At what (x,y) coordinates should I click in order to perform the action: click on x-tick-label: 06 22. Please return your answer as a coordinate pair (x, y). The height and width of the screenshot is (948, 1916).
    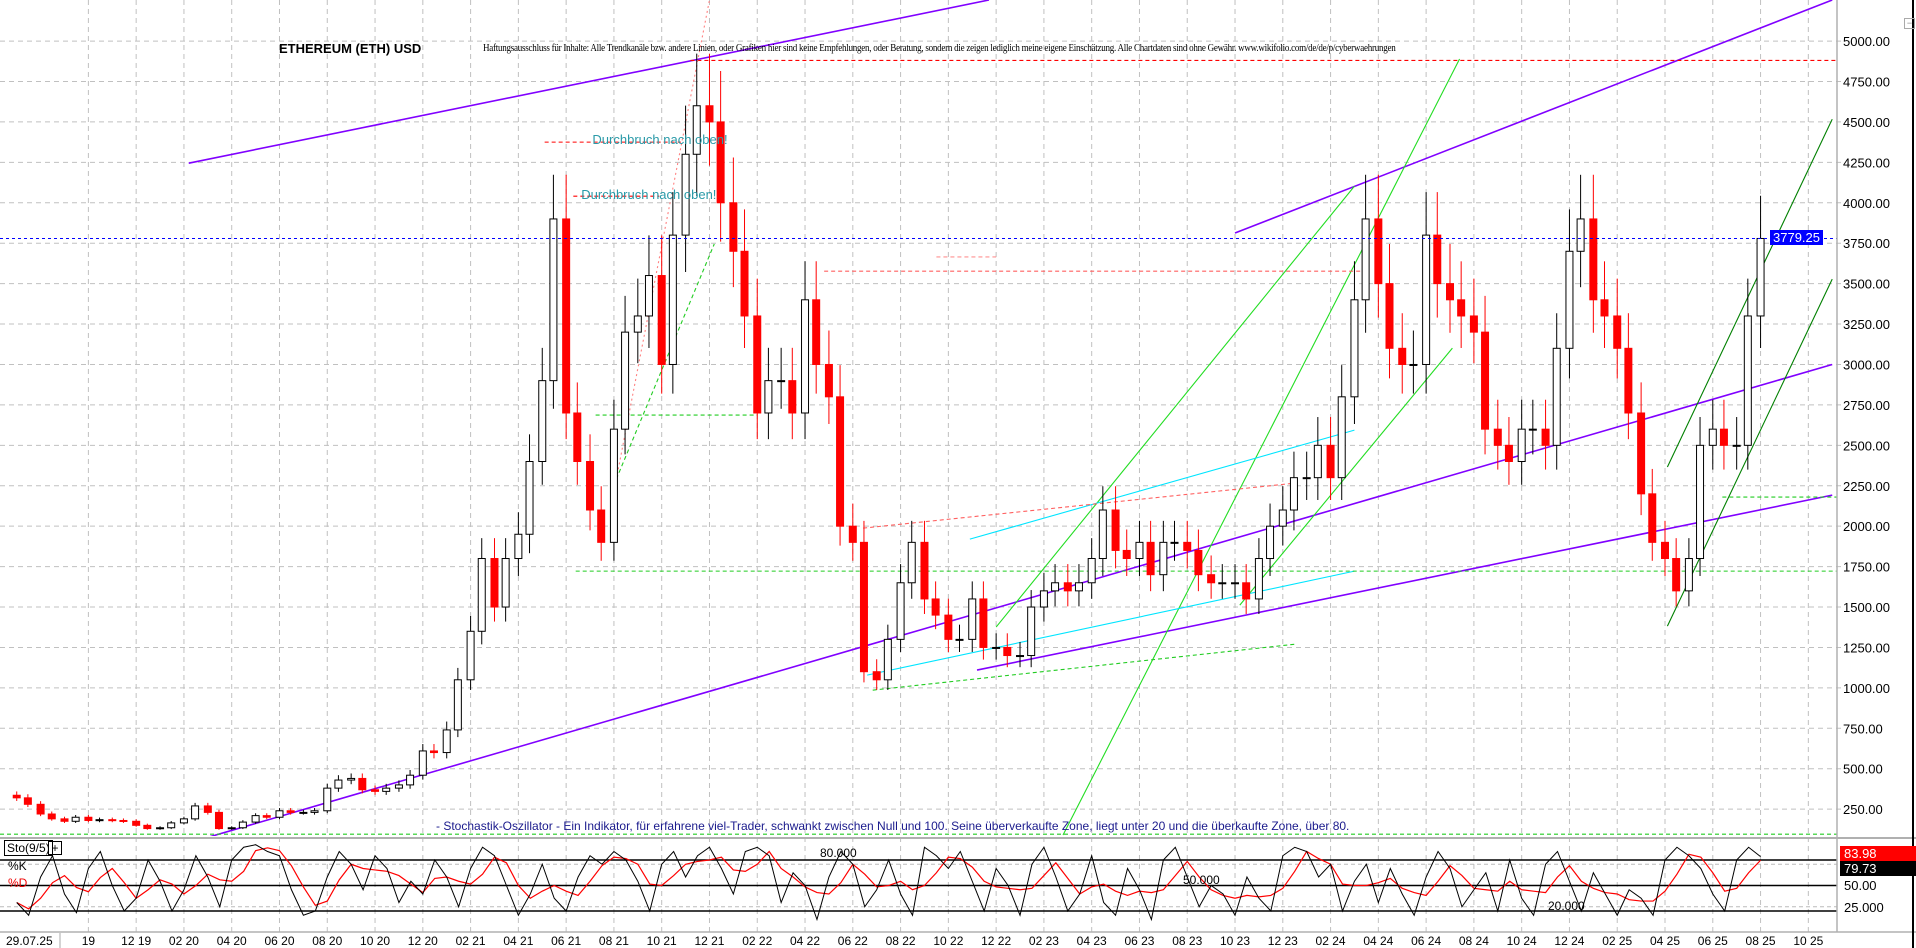
    Looking at the image, I should click on (853, 941).